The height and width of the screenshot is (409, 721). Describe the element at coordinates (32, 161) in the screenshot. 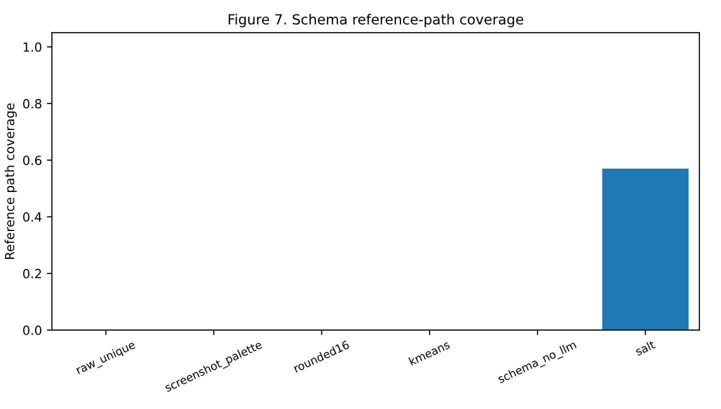

I see `y-tick-label: 0.6` at that location.